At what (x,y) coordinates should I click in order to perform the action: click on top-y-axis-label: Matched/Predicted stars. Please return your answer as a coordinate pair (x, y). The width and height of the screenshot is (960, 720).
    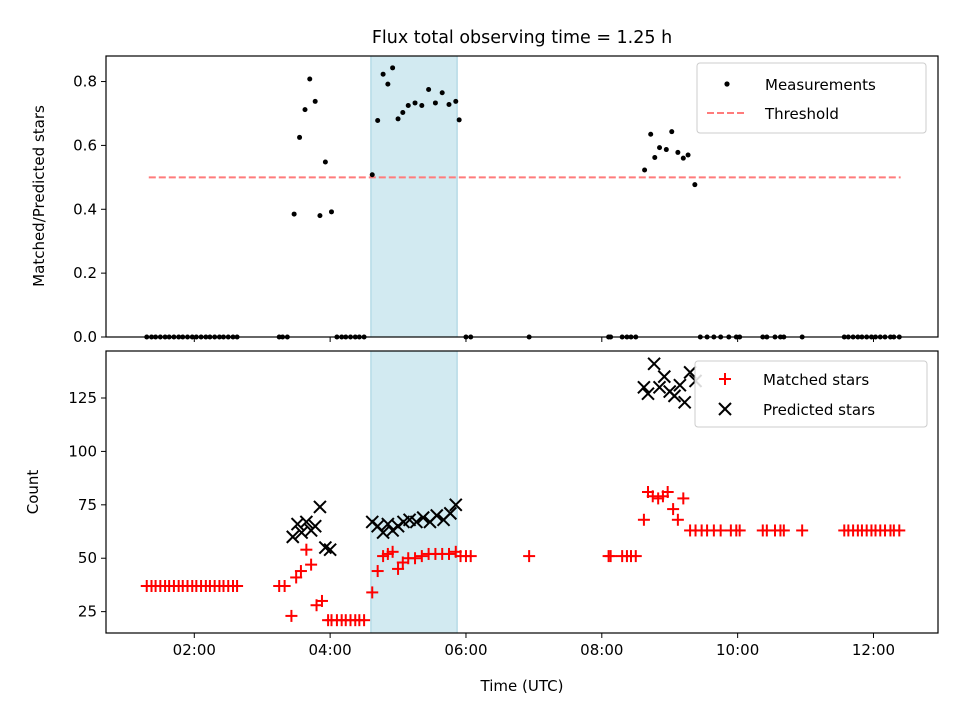
    Looking at the image, I should click on (39, 196).